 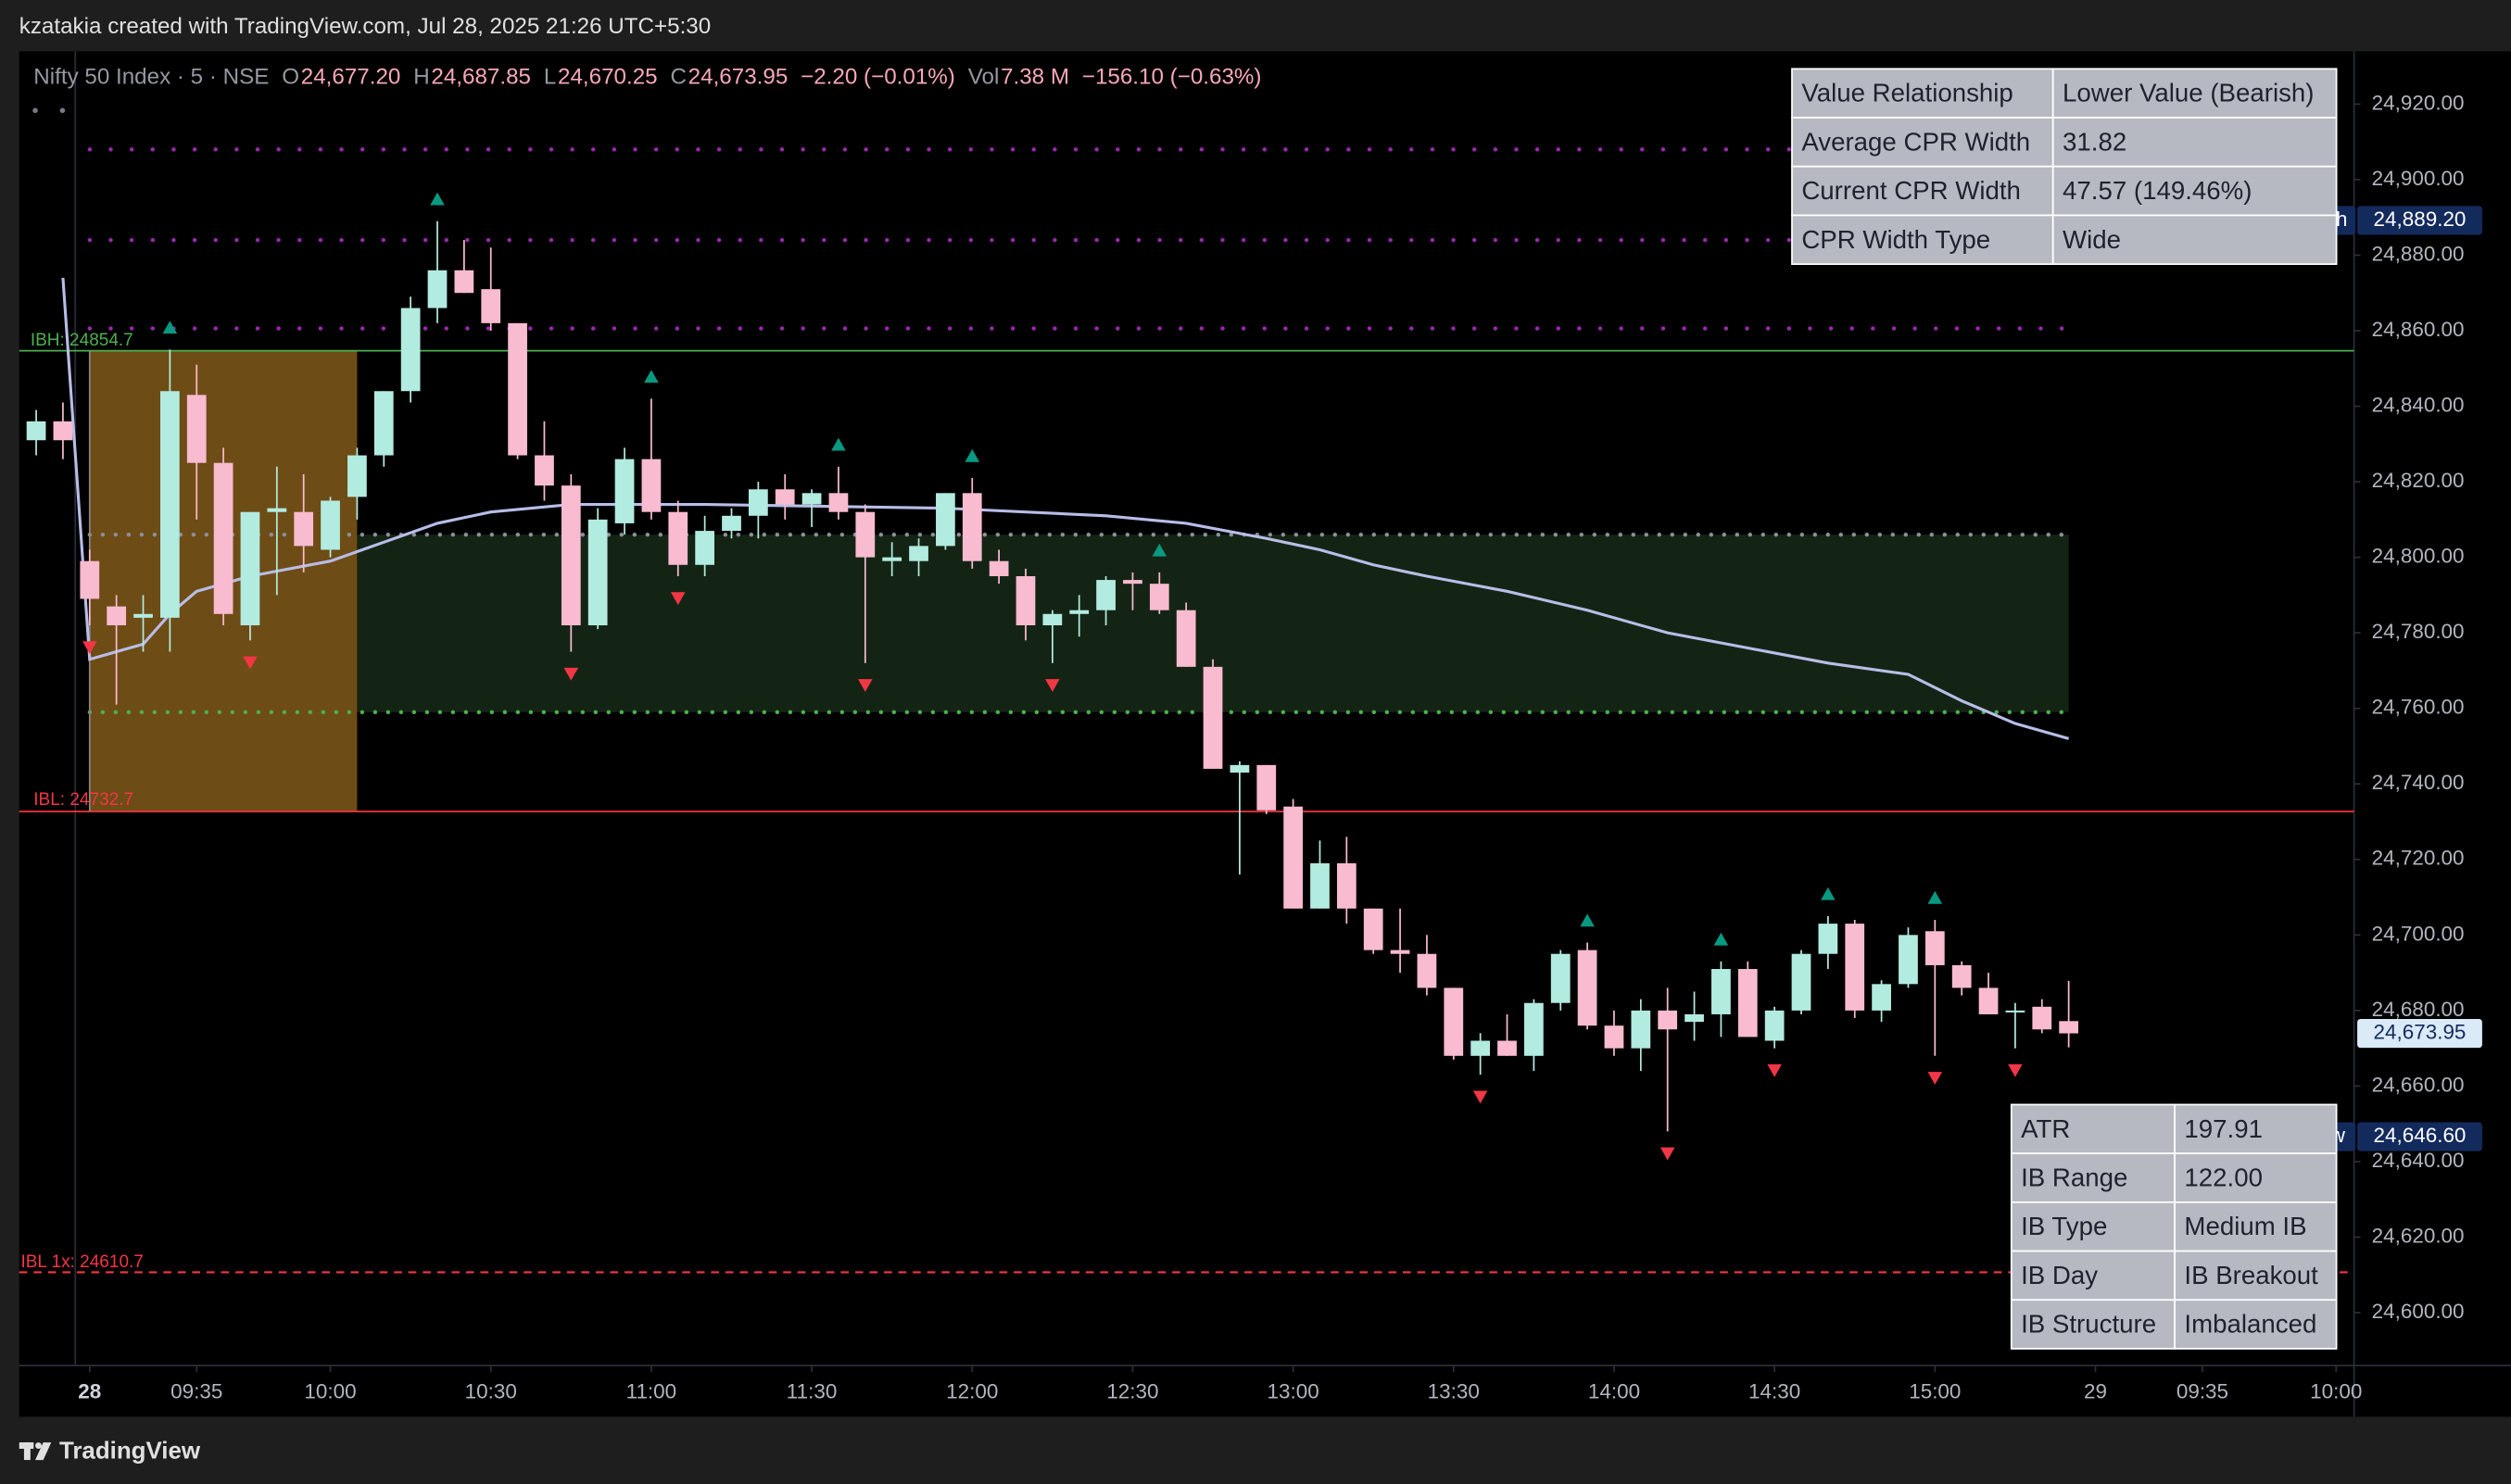 I want to click on x-tick-label: 14:30, so click(x=1774, y=1391).